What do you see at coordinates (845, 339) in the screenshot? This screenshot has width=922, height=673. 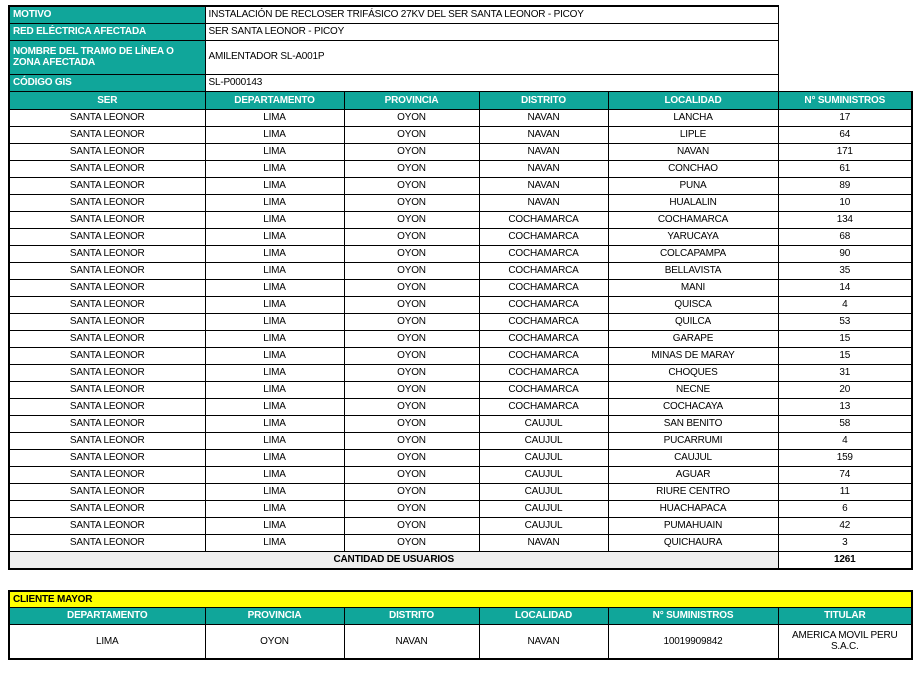 I see `table-cell: 15` at bounding box center [845, 339].